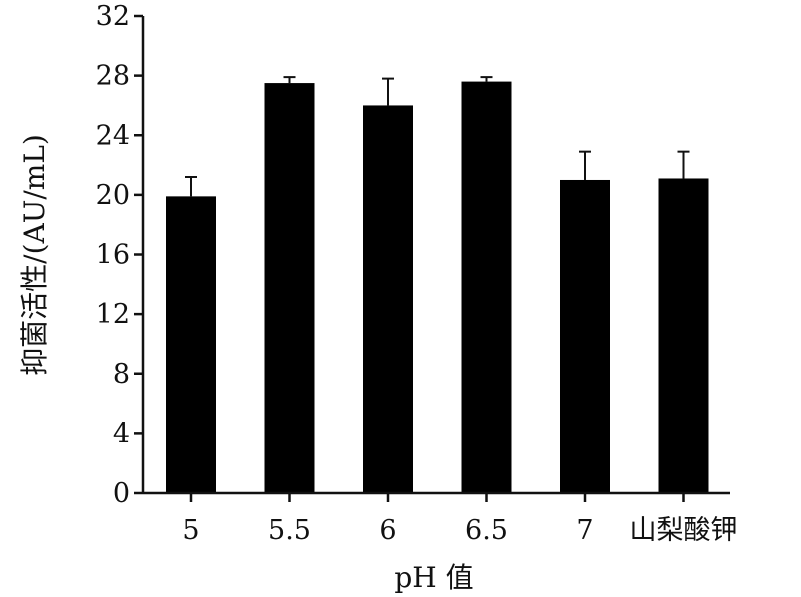 The width and height of the screenshot is (801, 597). I want to click on y-tick-label: 12, so click(113, 314).